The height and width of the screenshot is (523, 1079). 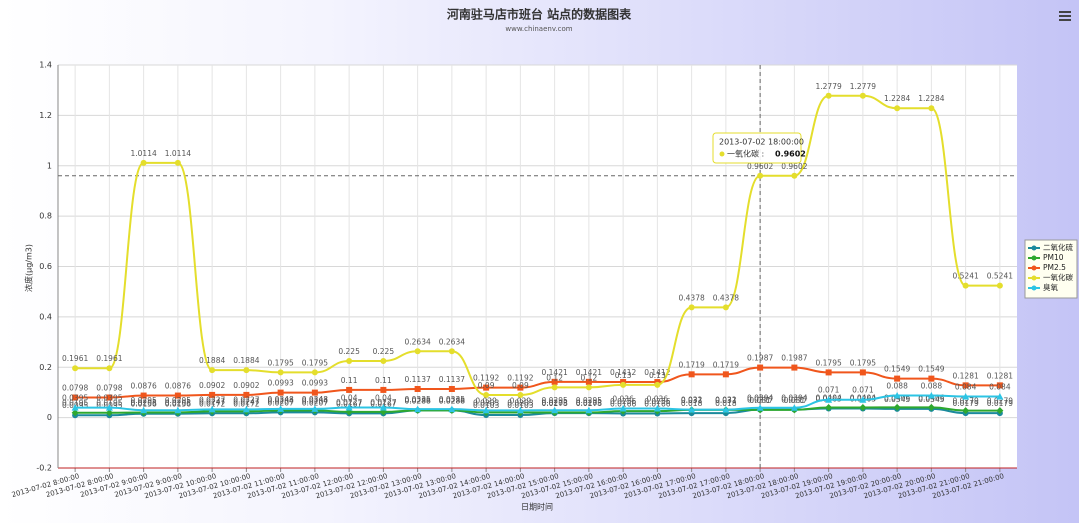 I want to click on data-label: 0.09, so click(x=520, y=385).